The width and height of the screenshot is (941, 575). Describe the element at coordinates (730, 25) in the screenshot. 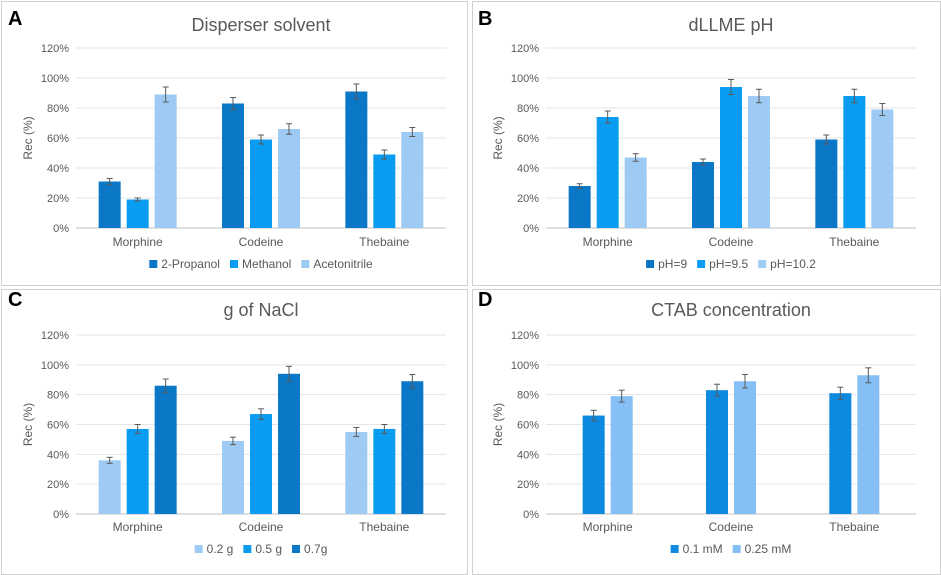

I see `chart-title: dLLME pH` at that location.